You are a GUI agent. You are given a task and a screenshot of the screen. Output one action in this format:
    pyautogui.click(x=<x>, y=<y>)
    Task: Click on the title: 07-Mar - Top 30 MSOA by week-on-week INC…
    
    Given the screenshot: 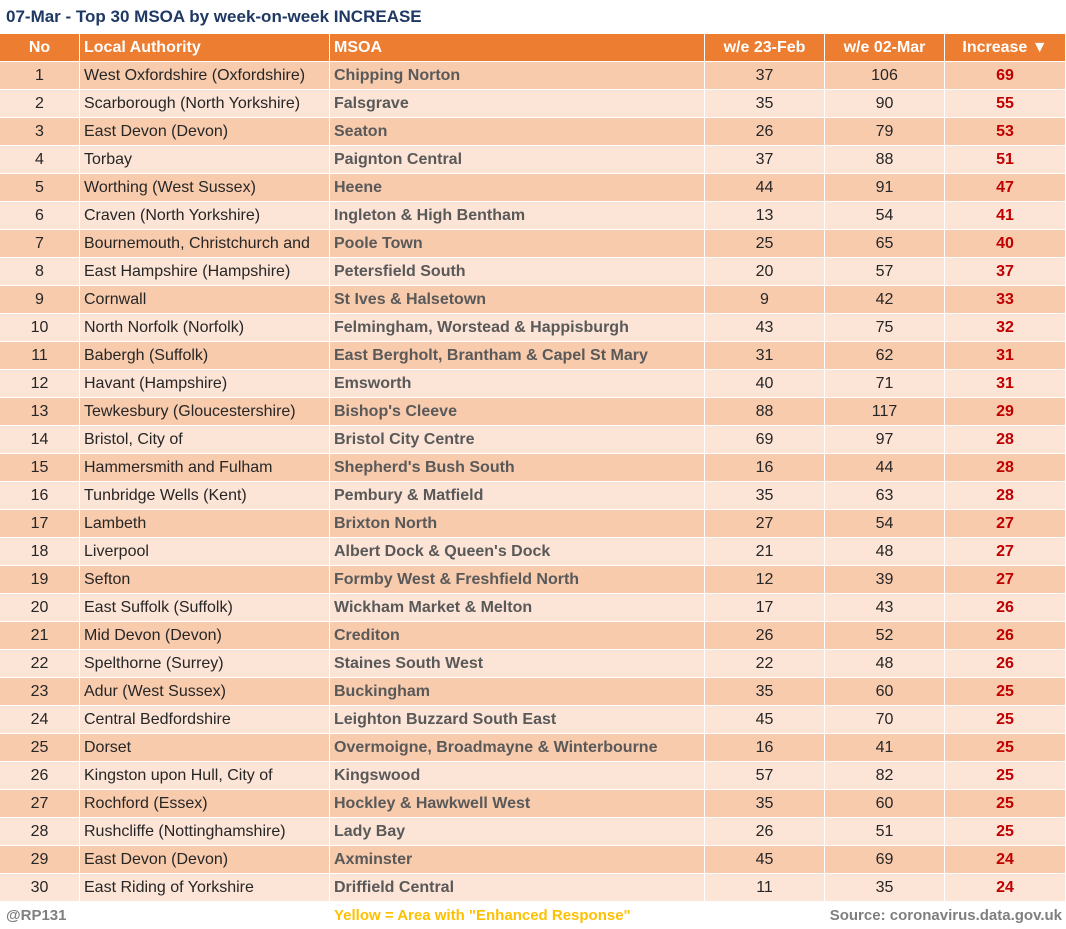 What is the action you would take?
    pyautogui.click(x=214, y=16)
    